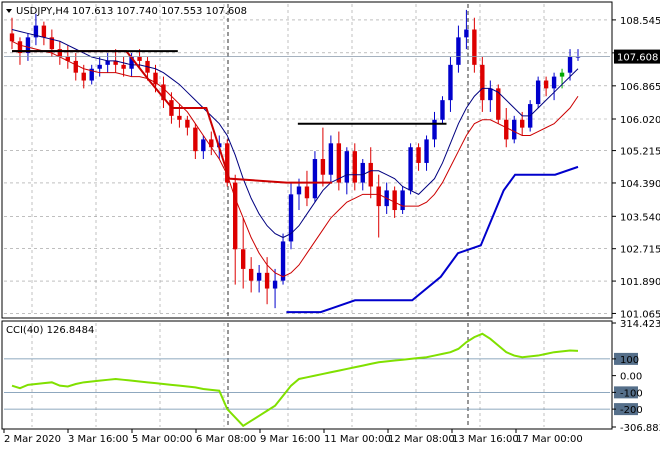 Image resolution: width=660 pixels, height=450 pixels. I want to click on time-tick-label: 12 Mar 08:00, so click(421, 439).